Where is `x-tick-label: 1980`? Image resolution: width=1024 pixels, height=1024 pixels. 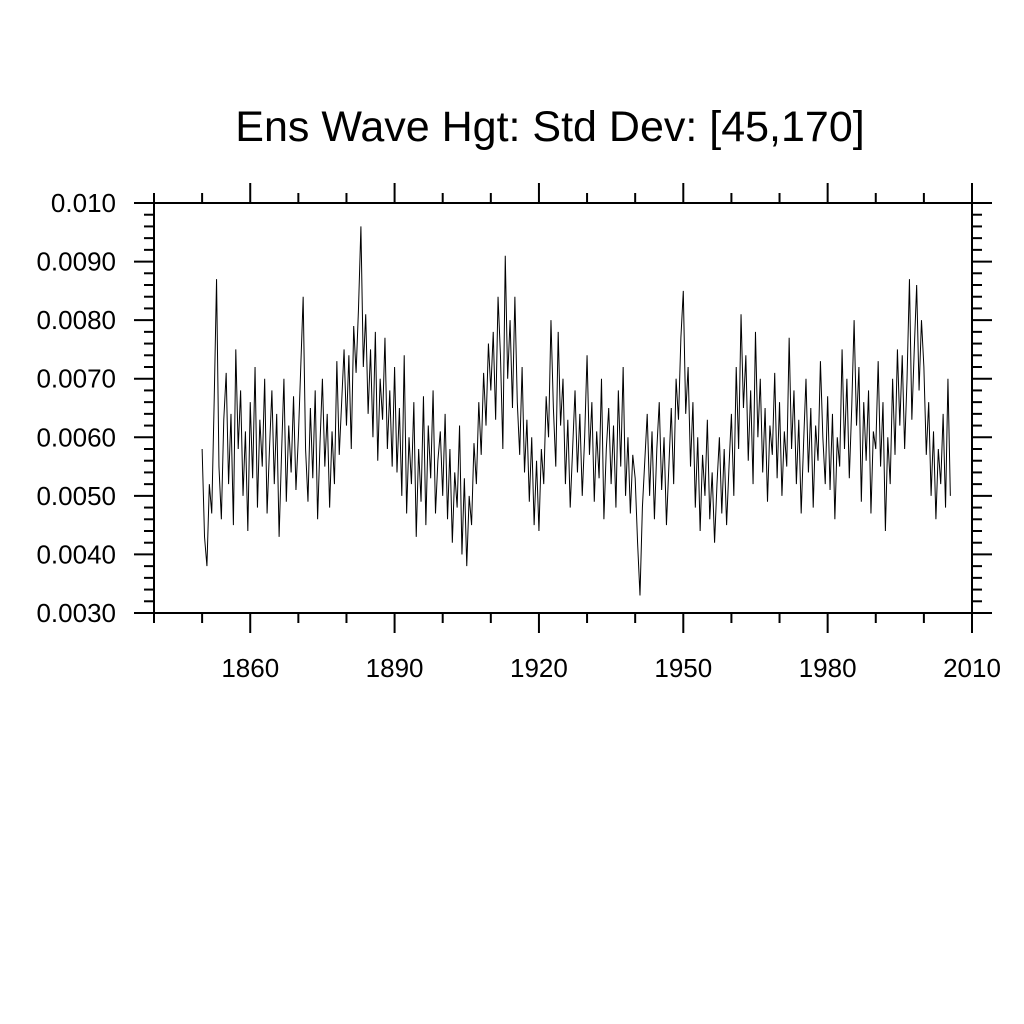 x-tick-label: 1980 is located at coordinates (828, 668).